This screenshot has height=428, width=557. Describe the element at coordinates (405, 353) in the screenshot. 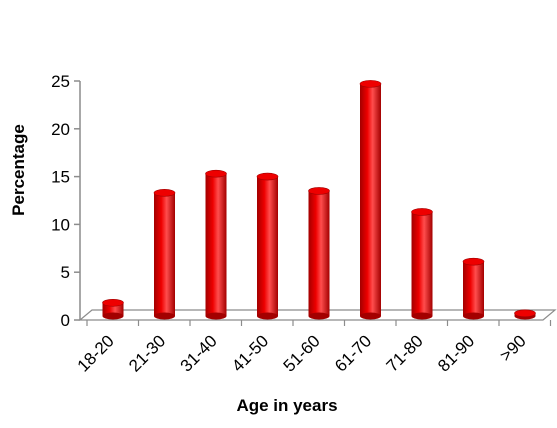

I see `x-tick-label: 71-80` at that location.